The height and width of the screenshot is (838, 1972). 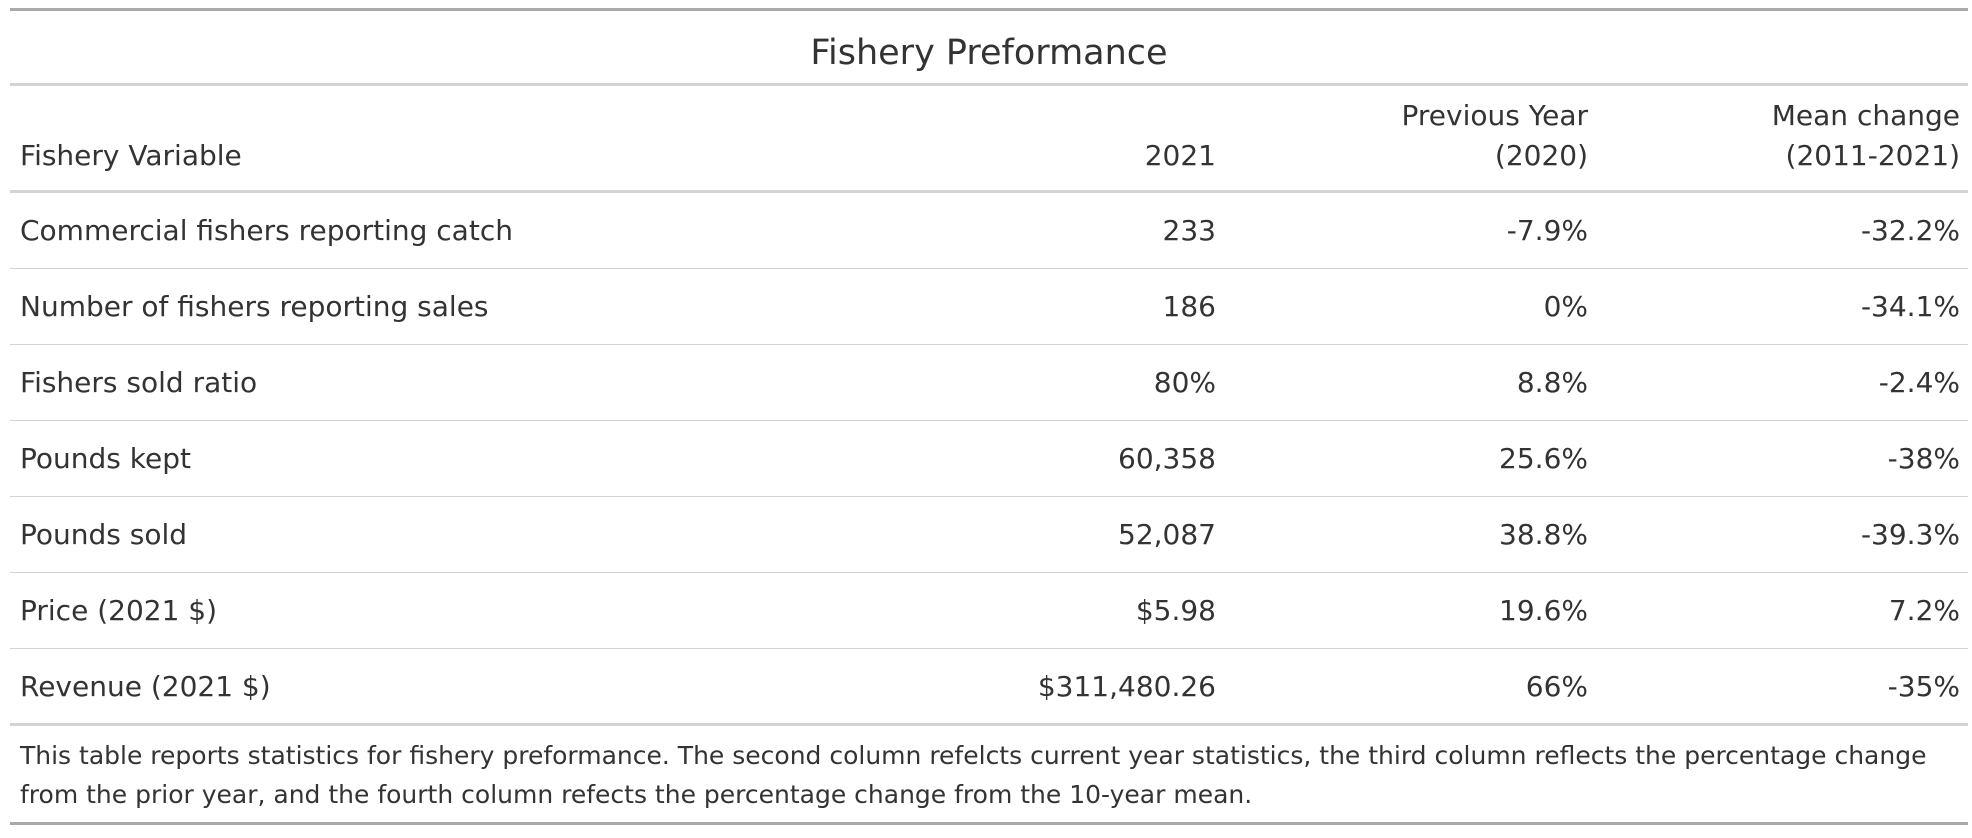 What do you see at coordinates (1189, 306) in the screenshot?
I see `cell-current: 186` at bounding box center [1189, 306].